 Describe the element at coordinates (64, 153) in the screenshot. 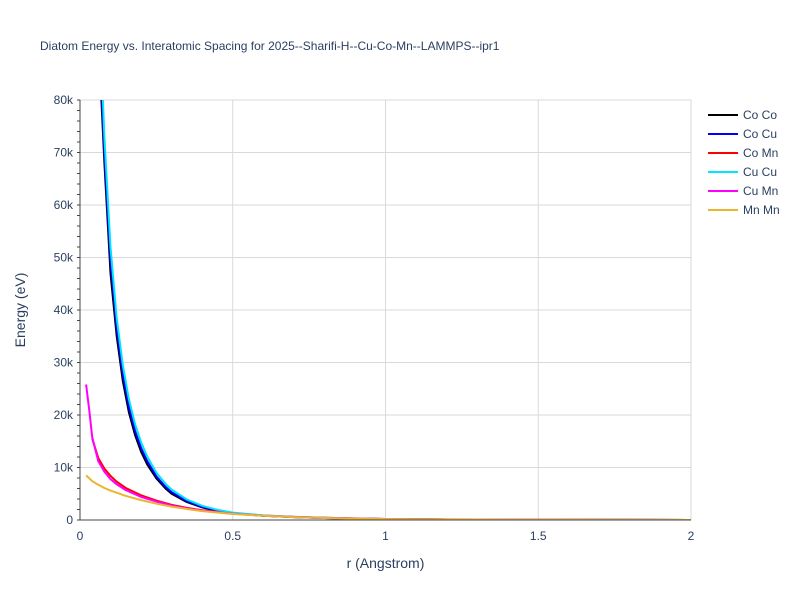

I see `y-tick-label: 70k` at that location.